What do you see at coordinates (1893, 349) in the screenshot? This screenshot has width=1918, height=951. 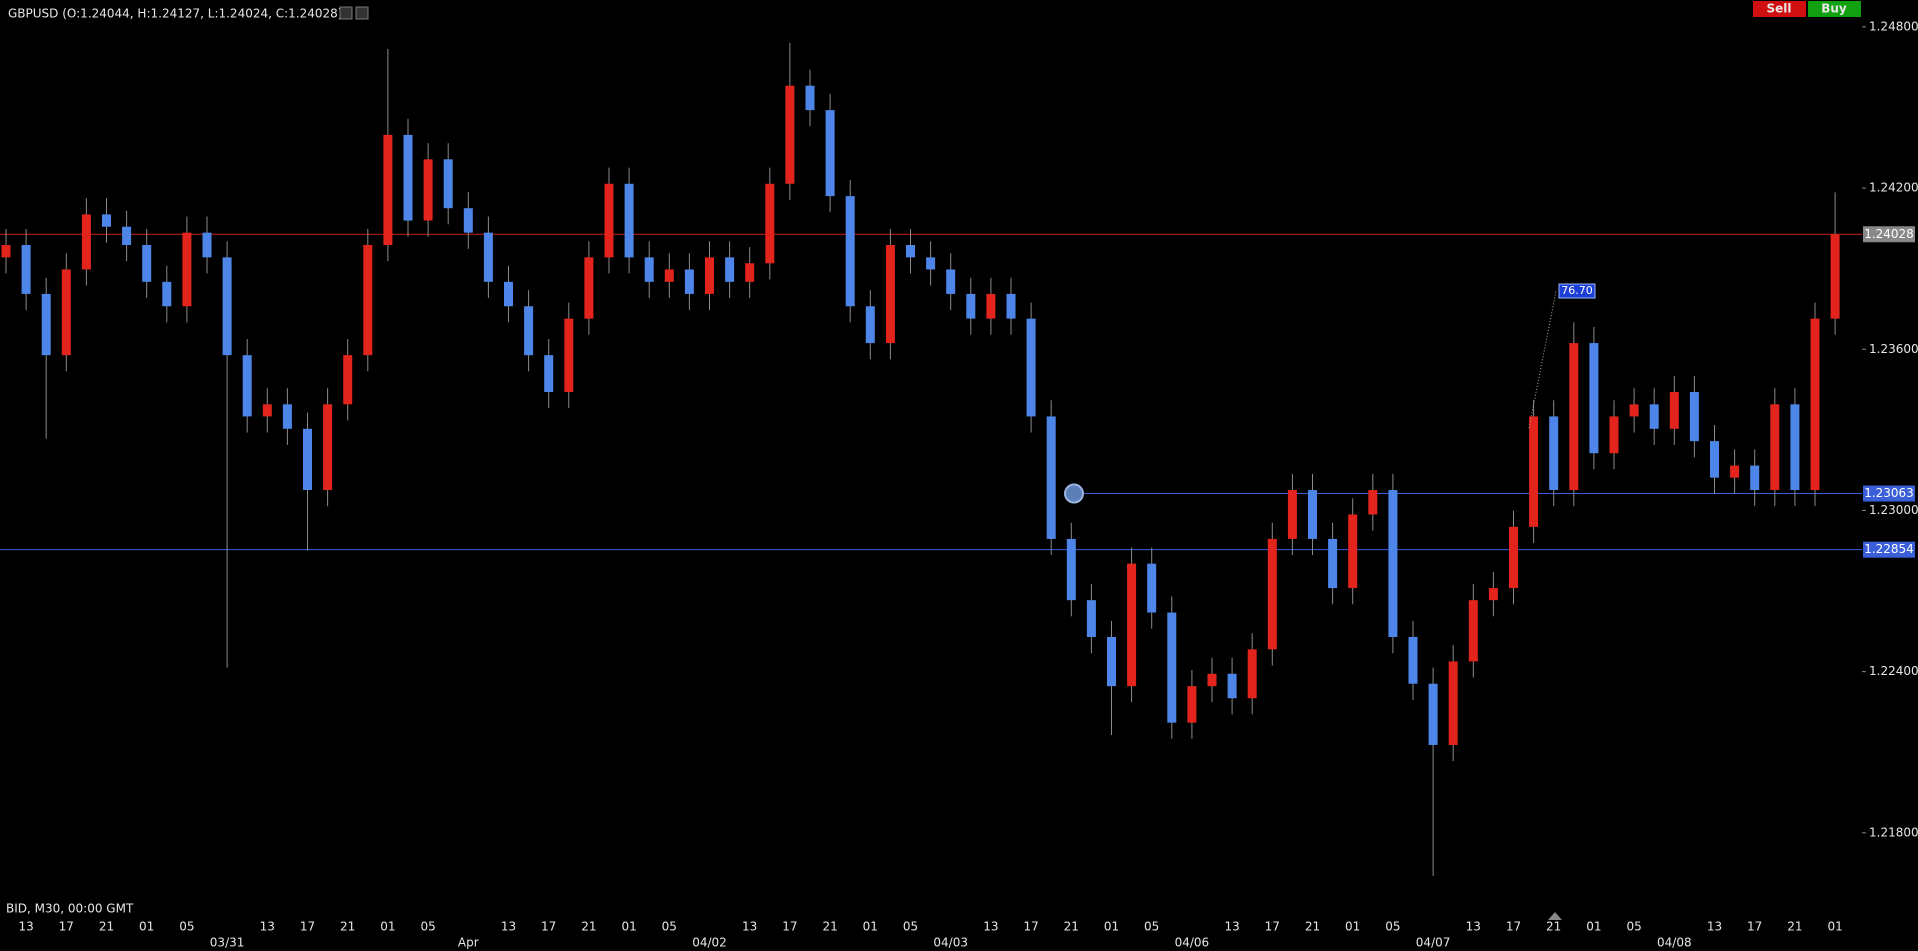 I see `y-tick-label: 1.23600` at bounding box center [1893, 349].